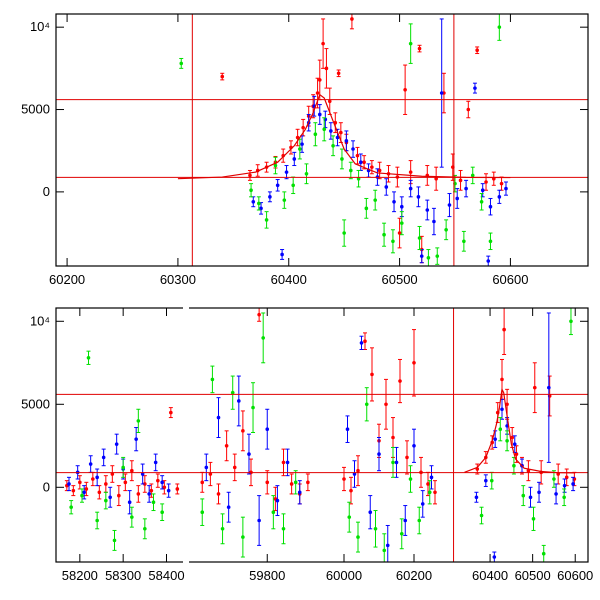 This screenshot has height=600, width=600. What do you see at coordinates (166, 575) in the screenshot?
I see `x-tick-label: 58400` at bounding box center [166, 575].